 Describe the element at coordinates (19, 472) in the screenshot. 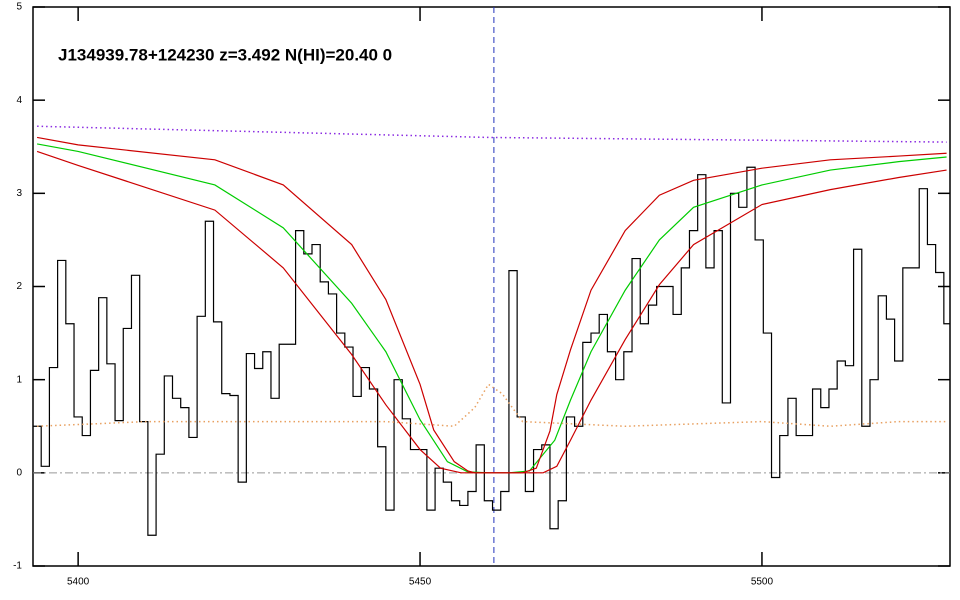

I see `y-tick-label: 0` at that location.